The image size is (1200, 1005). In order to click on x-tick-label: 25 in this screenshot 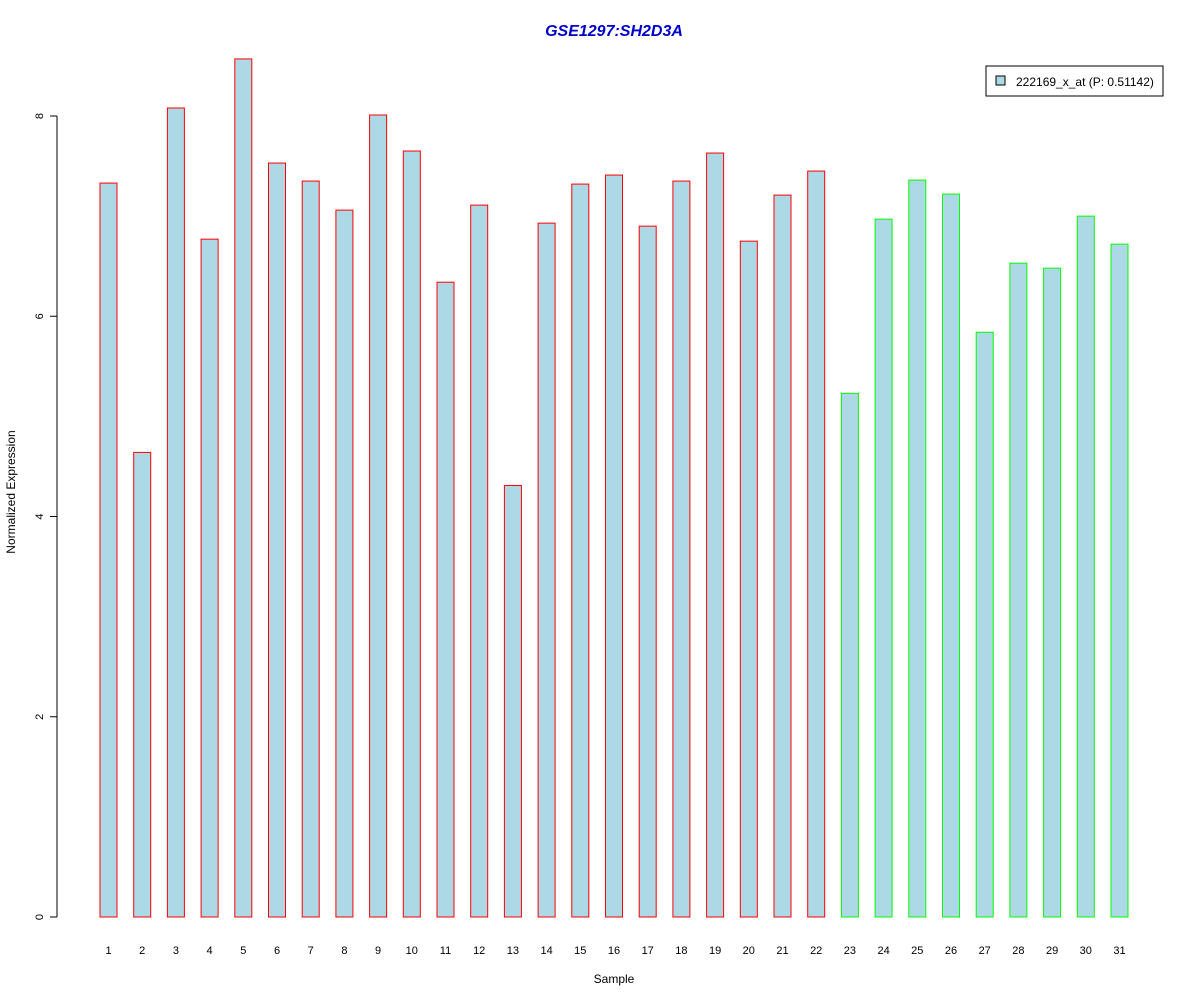, I will do `click(917, 951)`.